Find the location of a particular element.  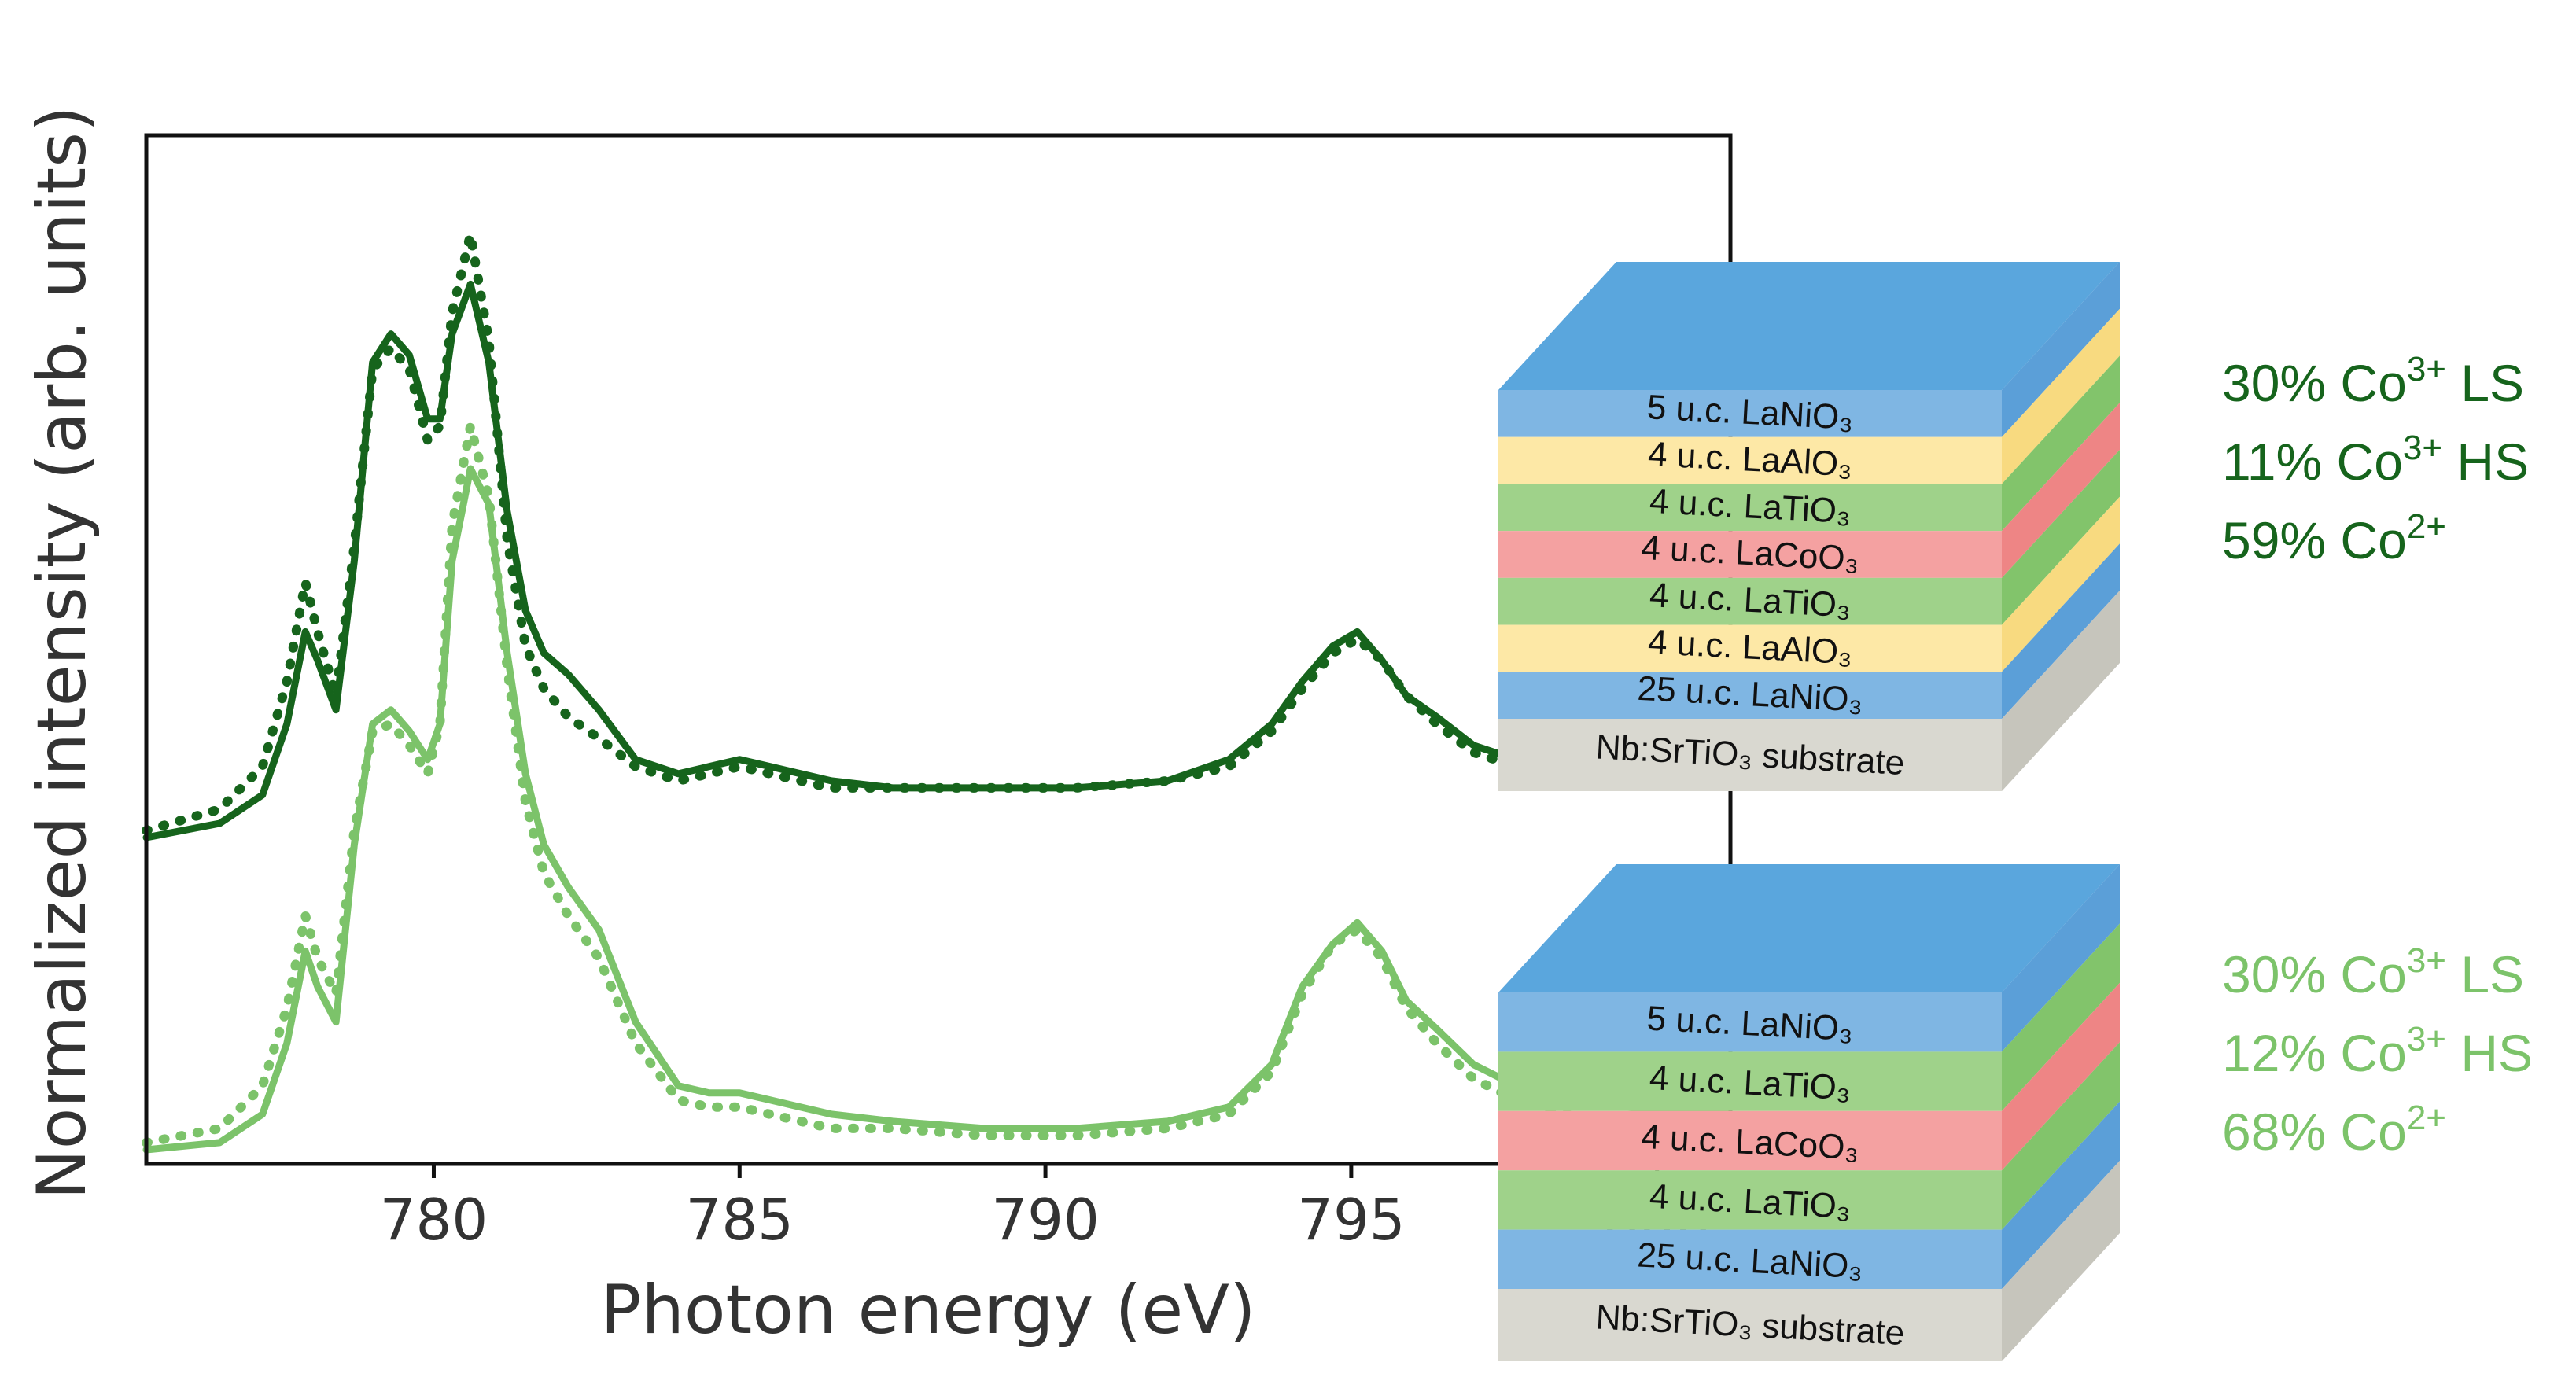

x-tick-label: 795 is located at coordinates (1351, 1220).